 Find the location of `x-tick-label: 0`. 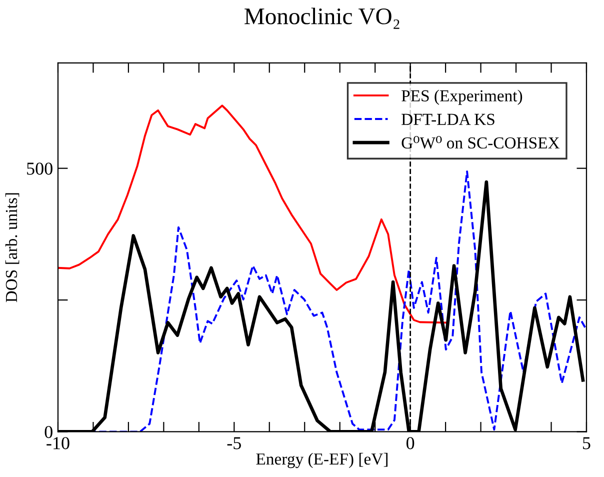

x-tick-label: 0 is located at coordinates (410, 443).